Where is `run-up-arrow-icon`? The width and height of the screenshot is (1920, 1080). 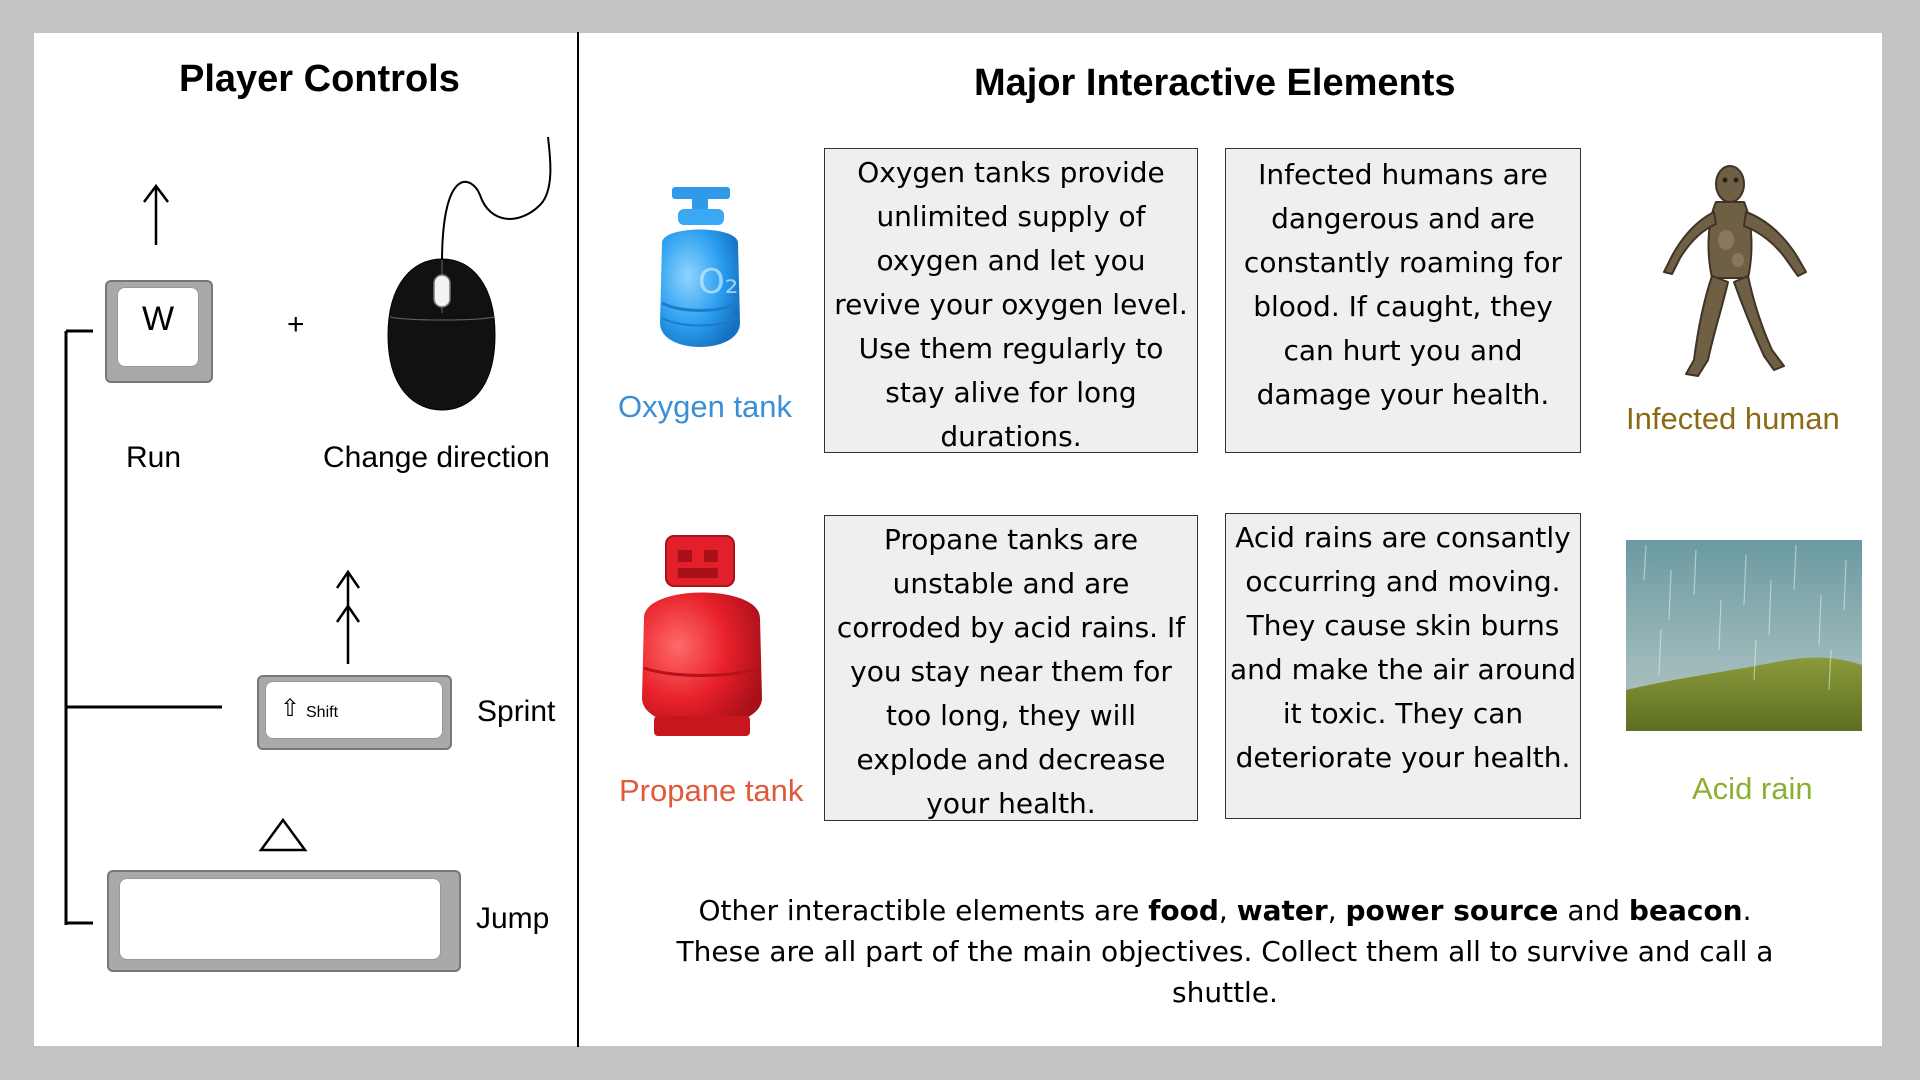 run-up-arrow-icon is located at coordinates (156, 214).